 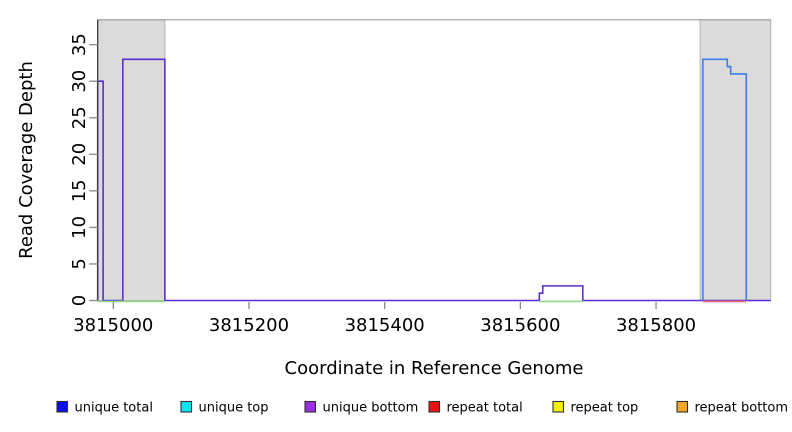 I want to click on series-line-unique-total, so click(x=725, y=179).